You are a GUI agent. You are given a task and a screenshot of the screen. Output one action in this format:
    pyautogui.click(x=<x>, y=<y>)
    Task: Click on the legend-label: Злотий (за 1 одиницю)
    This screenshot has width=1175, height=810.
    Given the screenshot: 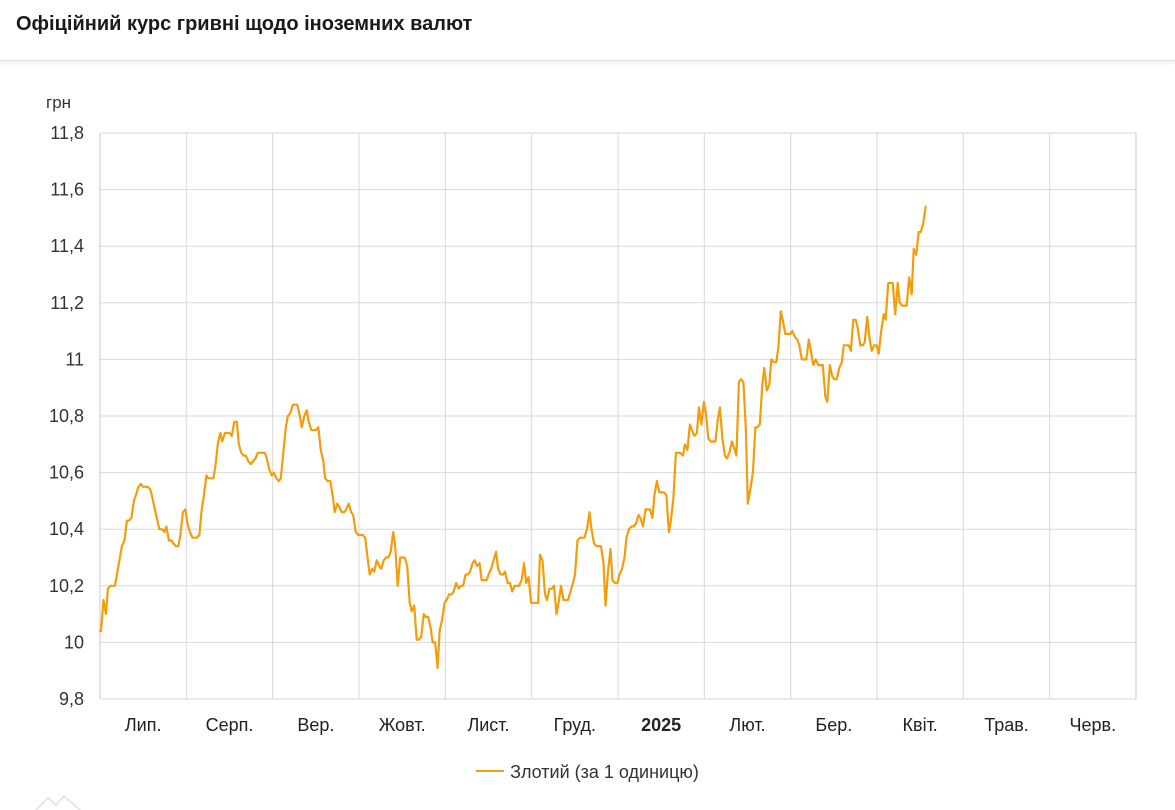 What is the action you would take?
    pyautogui.click(x=604, y=772)
    